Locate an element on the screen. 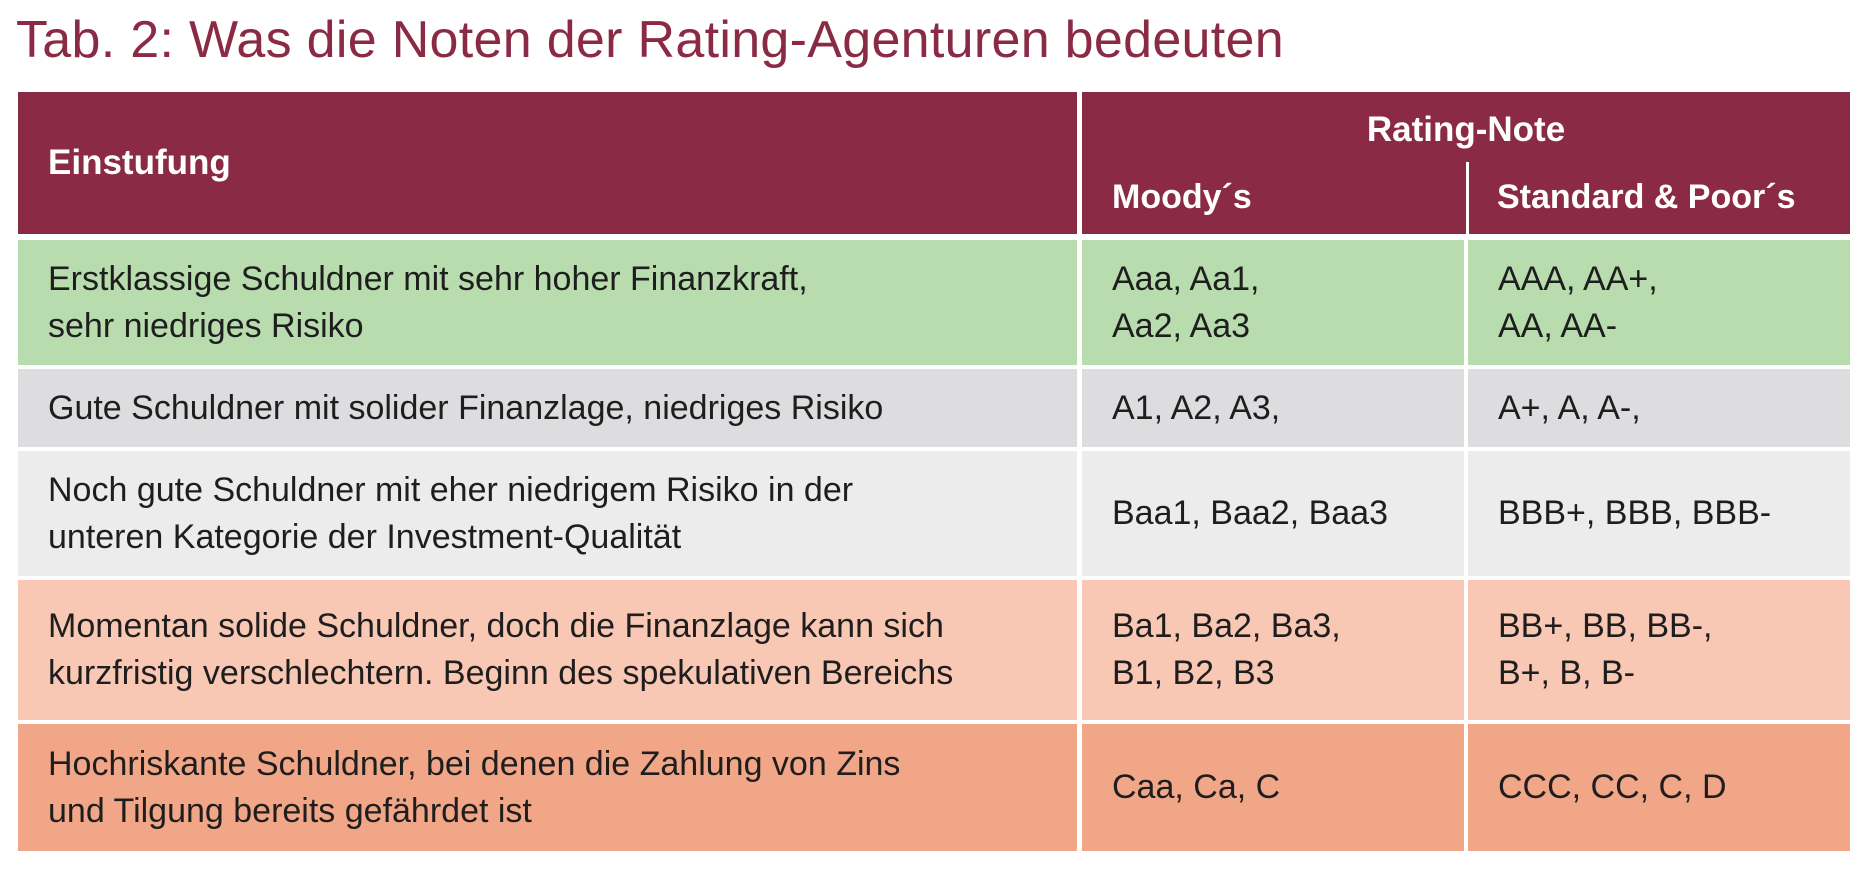 Image resolution: width=1872 pixels, height=885 pixels. header-rating-note: Rating-Note is located at coordinates (1466, 129).